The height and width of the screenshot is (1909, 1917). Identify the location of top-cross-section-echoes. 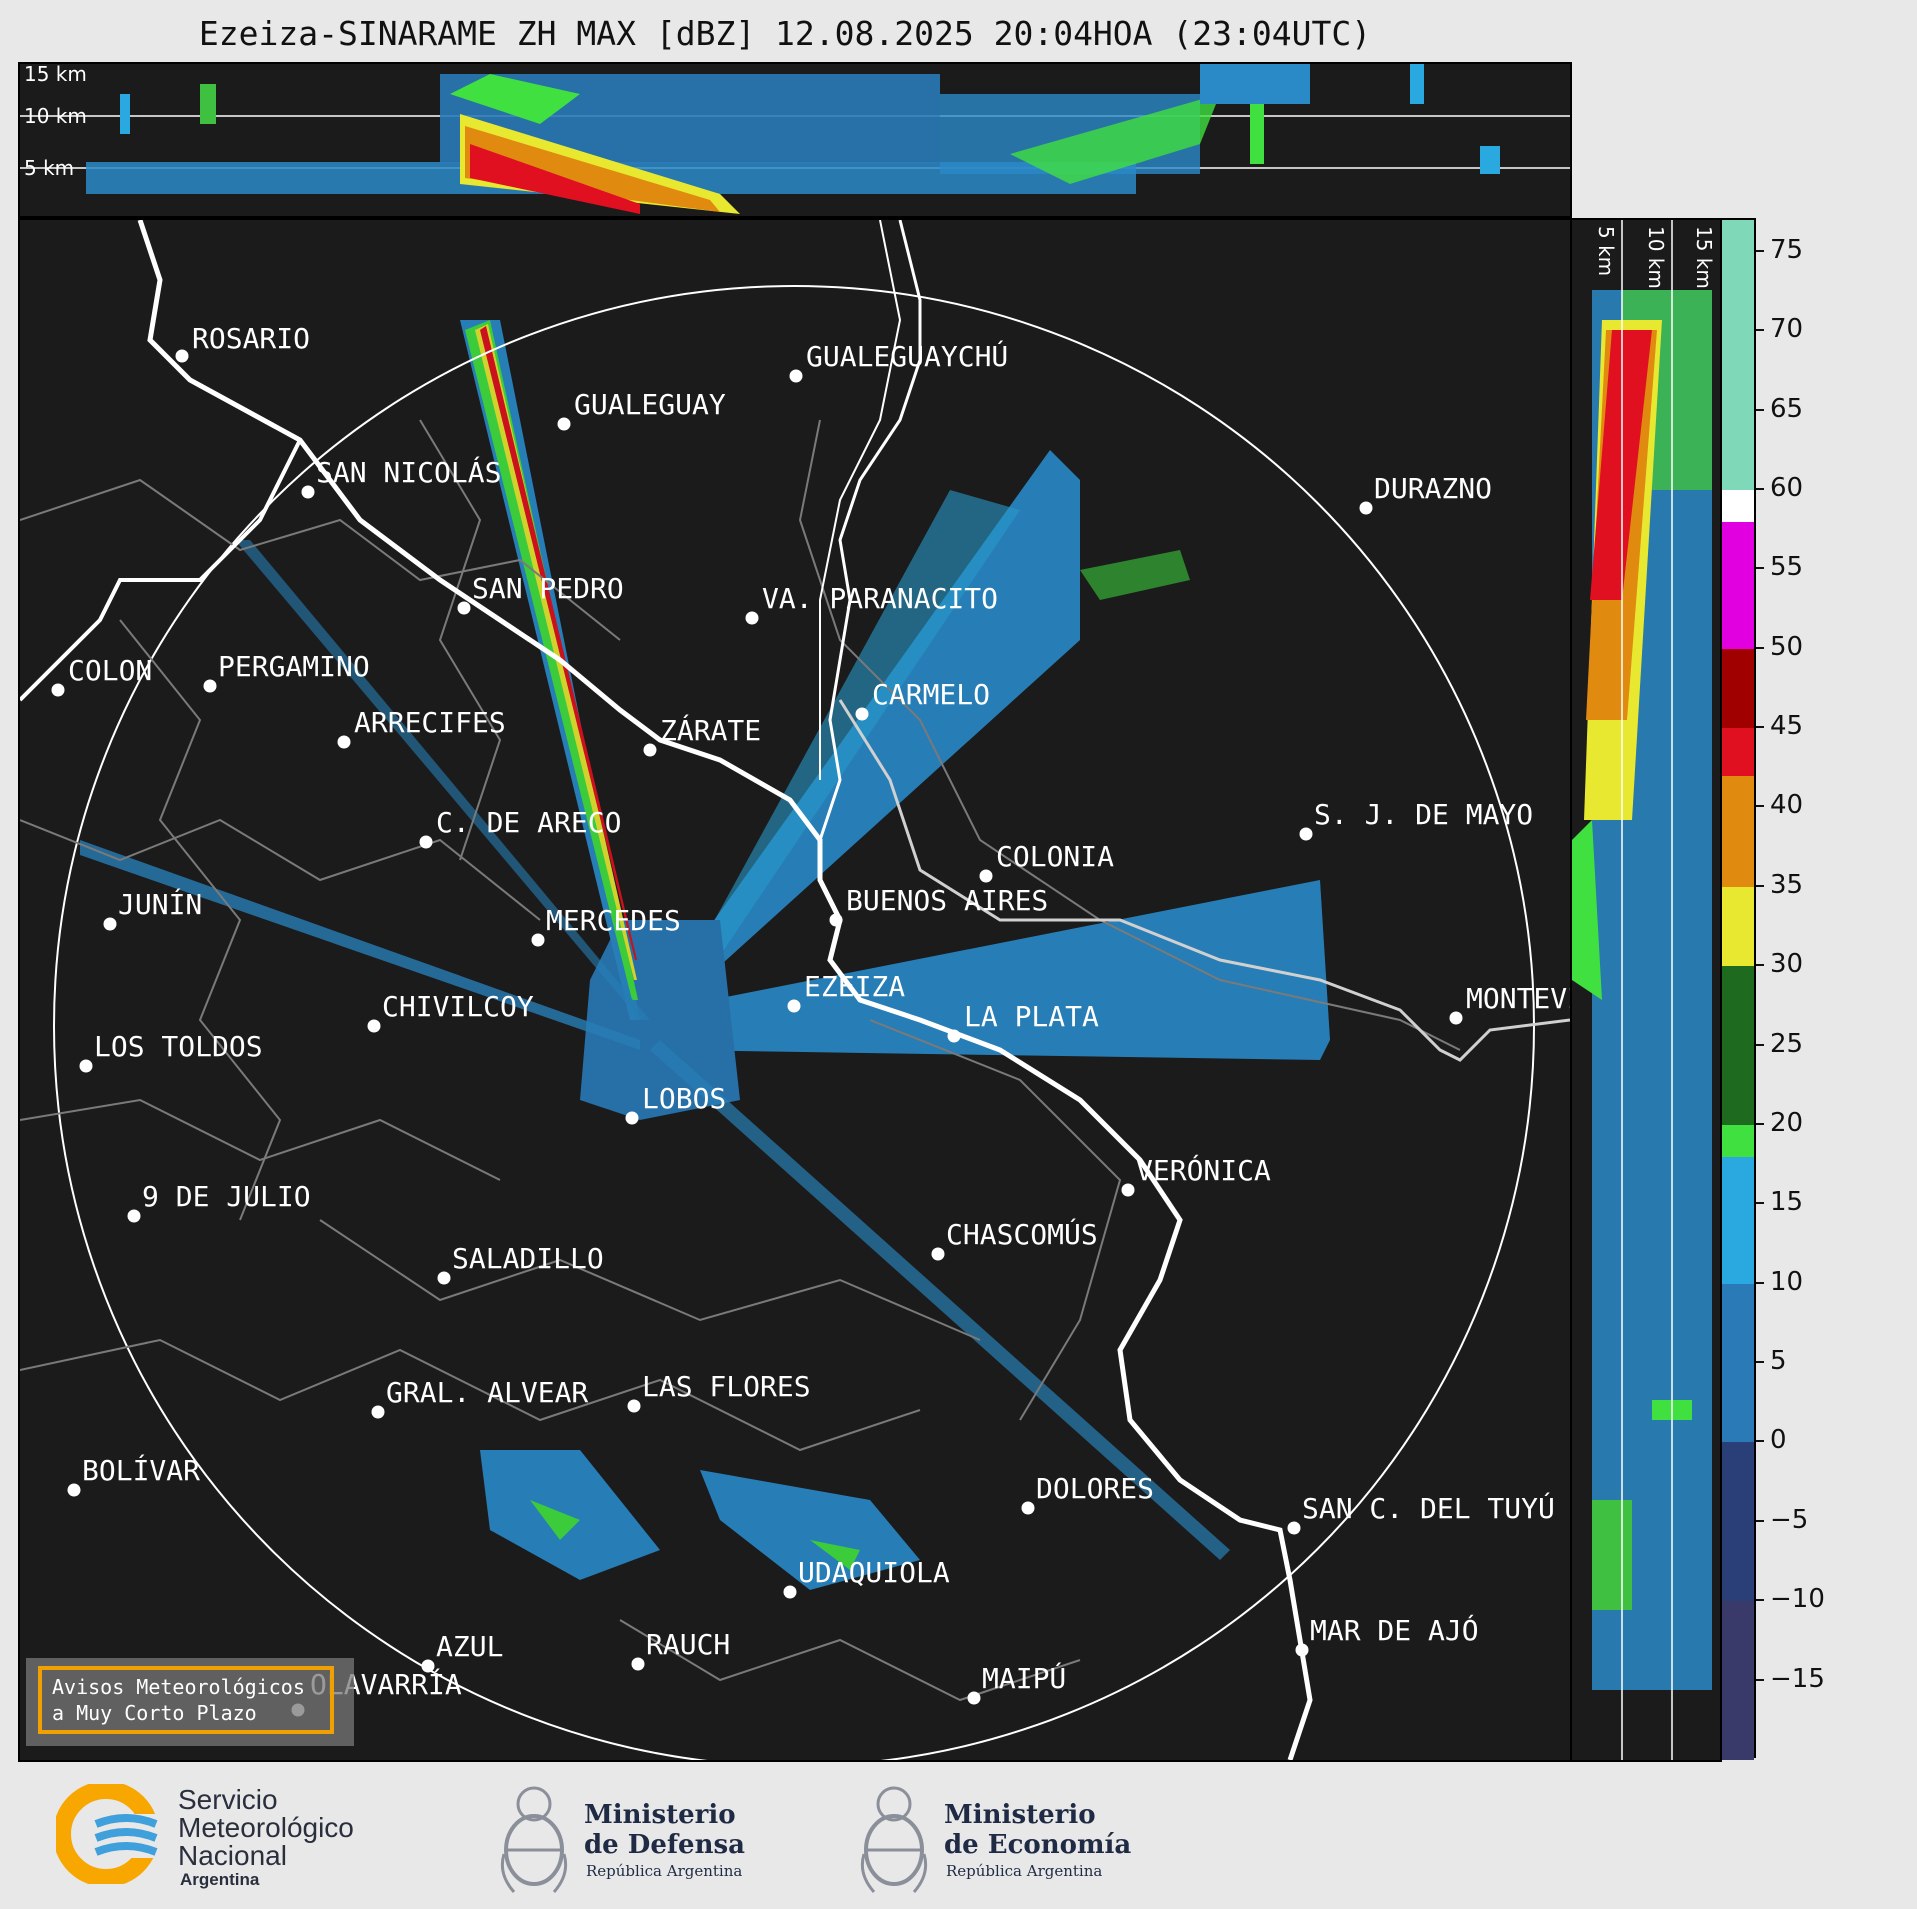
(795, 139).